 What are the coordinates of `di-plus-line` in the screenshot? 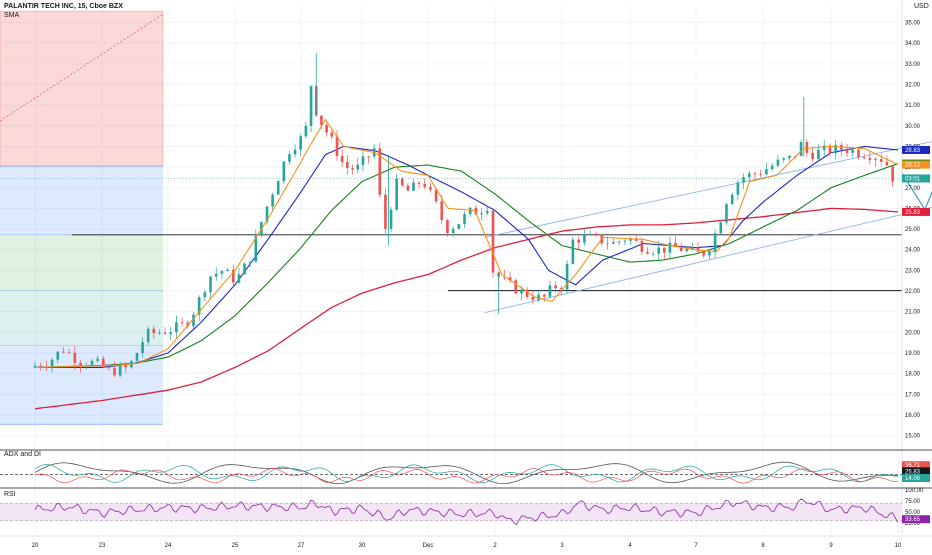 It's located at (466, 473).